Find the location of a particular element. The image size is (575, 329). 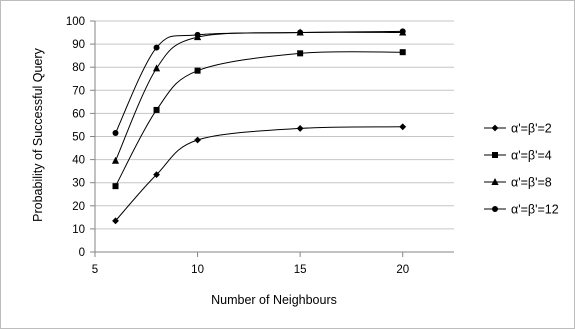

x-tick-label: 10 is located at coordinates (197, 270).